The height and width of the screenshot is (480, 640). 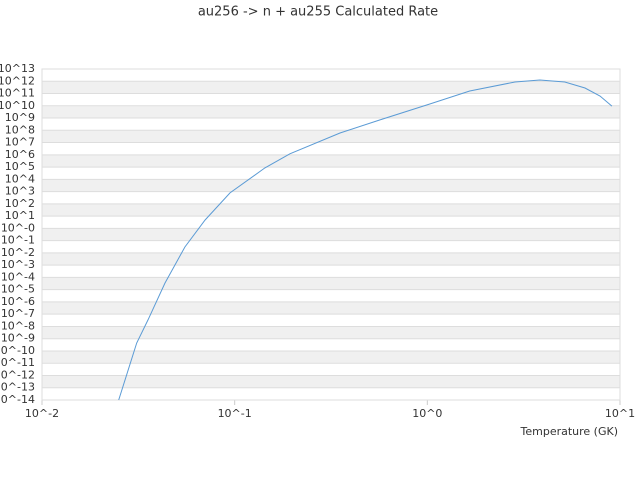 What do you see at coordinates (17, 68) in the screenshot?
I see `y-tick-label: 10^13` at bounding box center [17, 68].